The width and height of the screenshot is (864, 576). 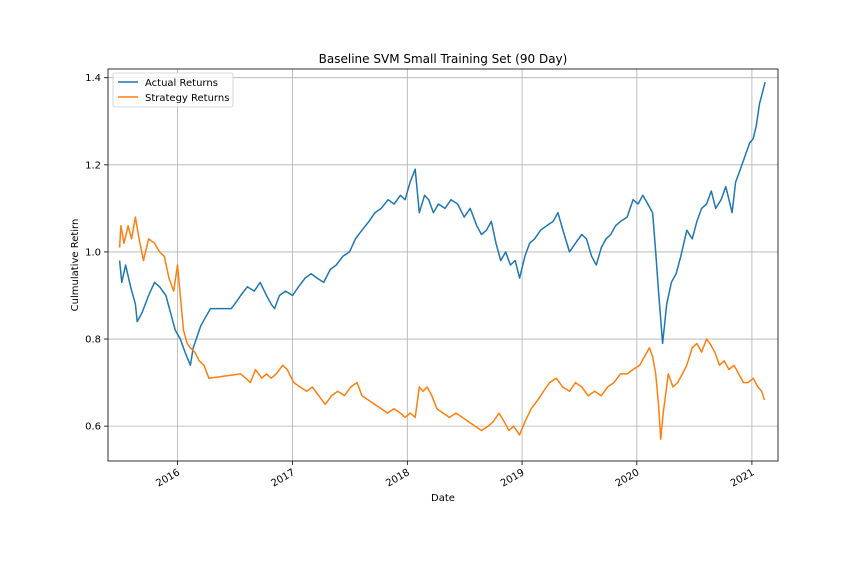 What do you see at coordinates (75, 265) in the screenshot?
I see `y-axis-title: Culmulative Retirn` at bounding box center [75, 265].